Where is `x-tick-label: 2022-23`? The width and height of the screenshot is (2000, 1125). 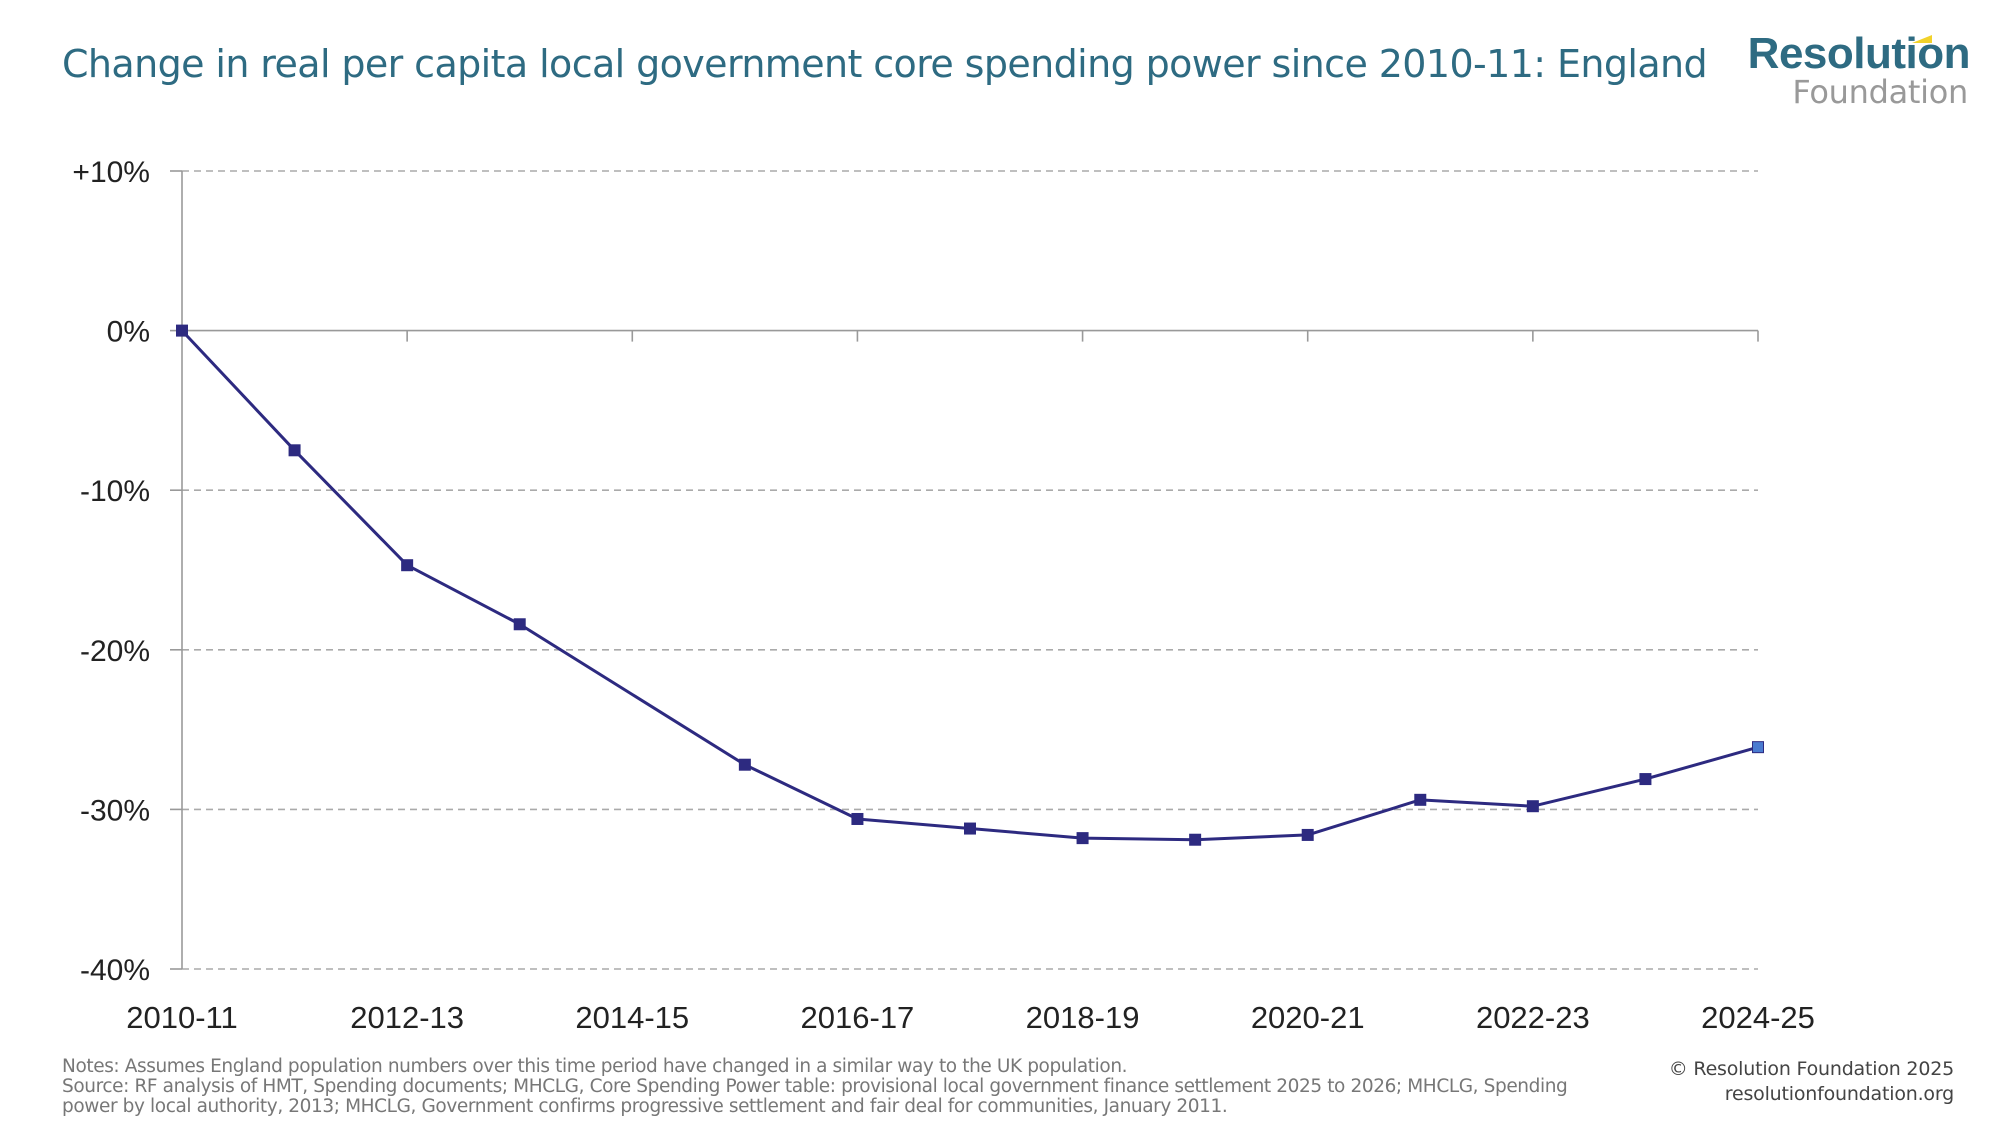
x-tick-label: 2022-23 is located at coordinates (1533, 1017).